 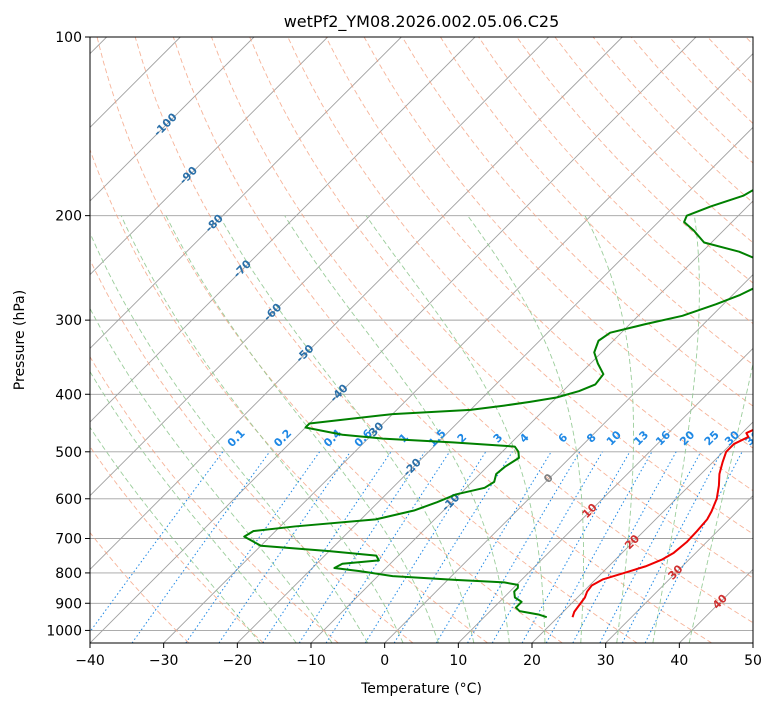 What do you see at coordinates (68, 321) in the screenshot?
I see `y-tick-label: 300` at bounding box center [68, 321].